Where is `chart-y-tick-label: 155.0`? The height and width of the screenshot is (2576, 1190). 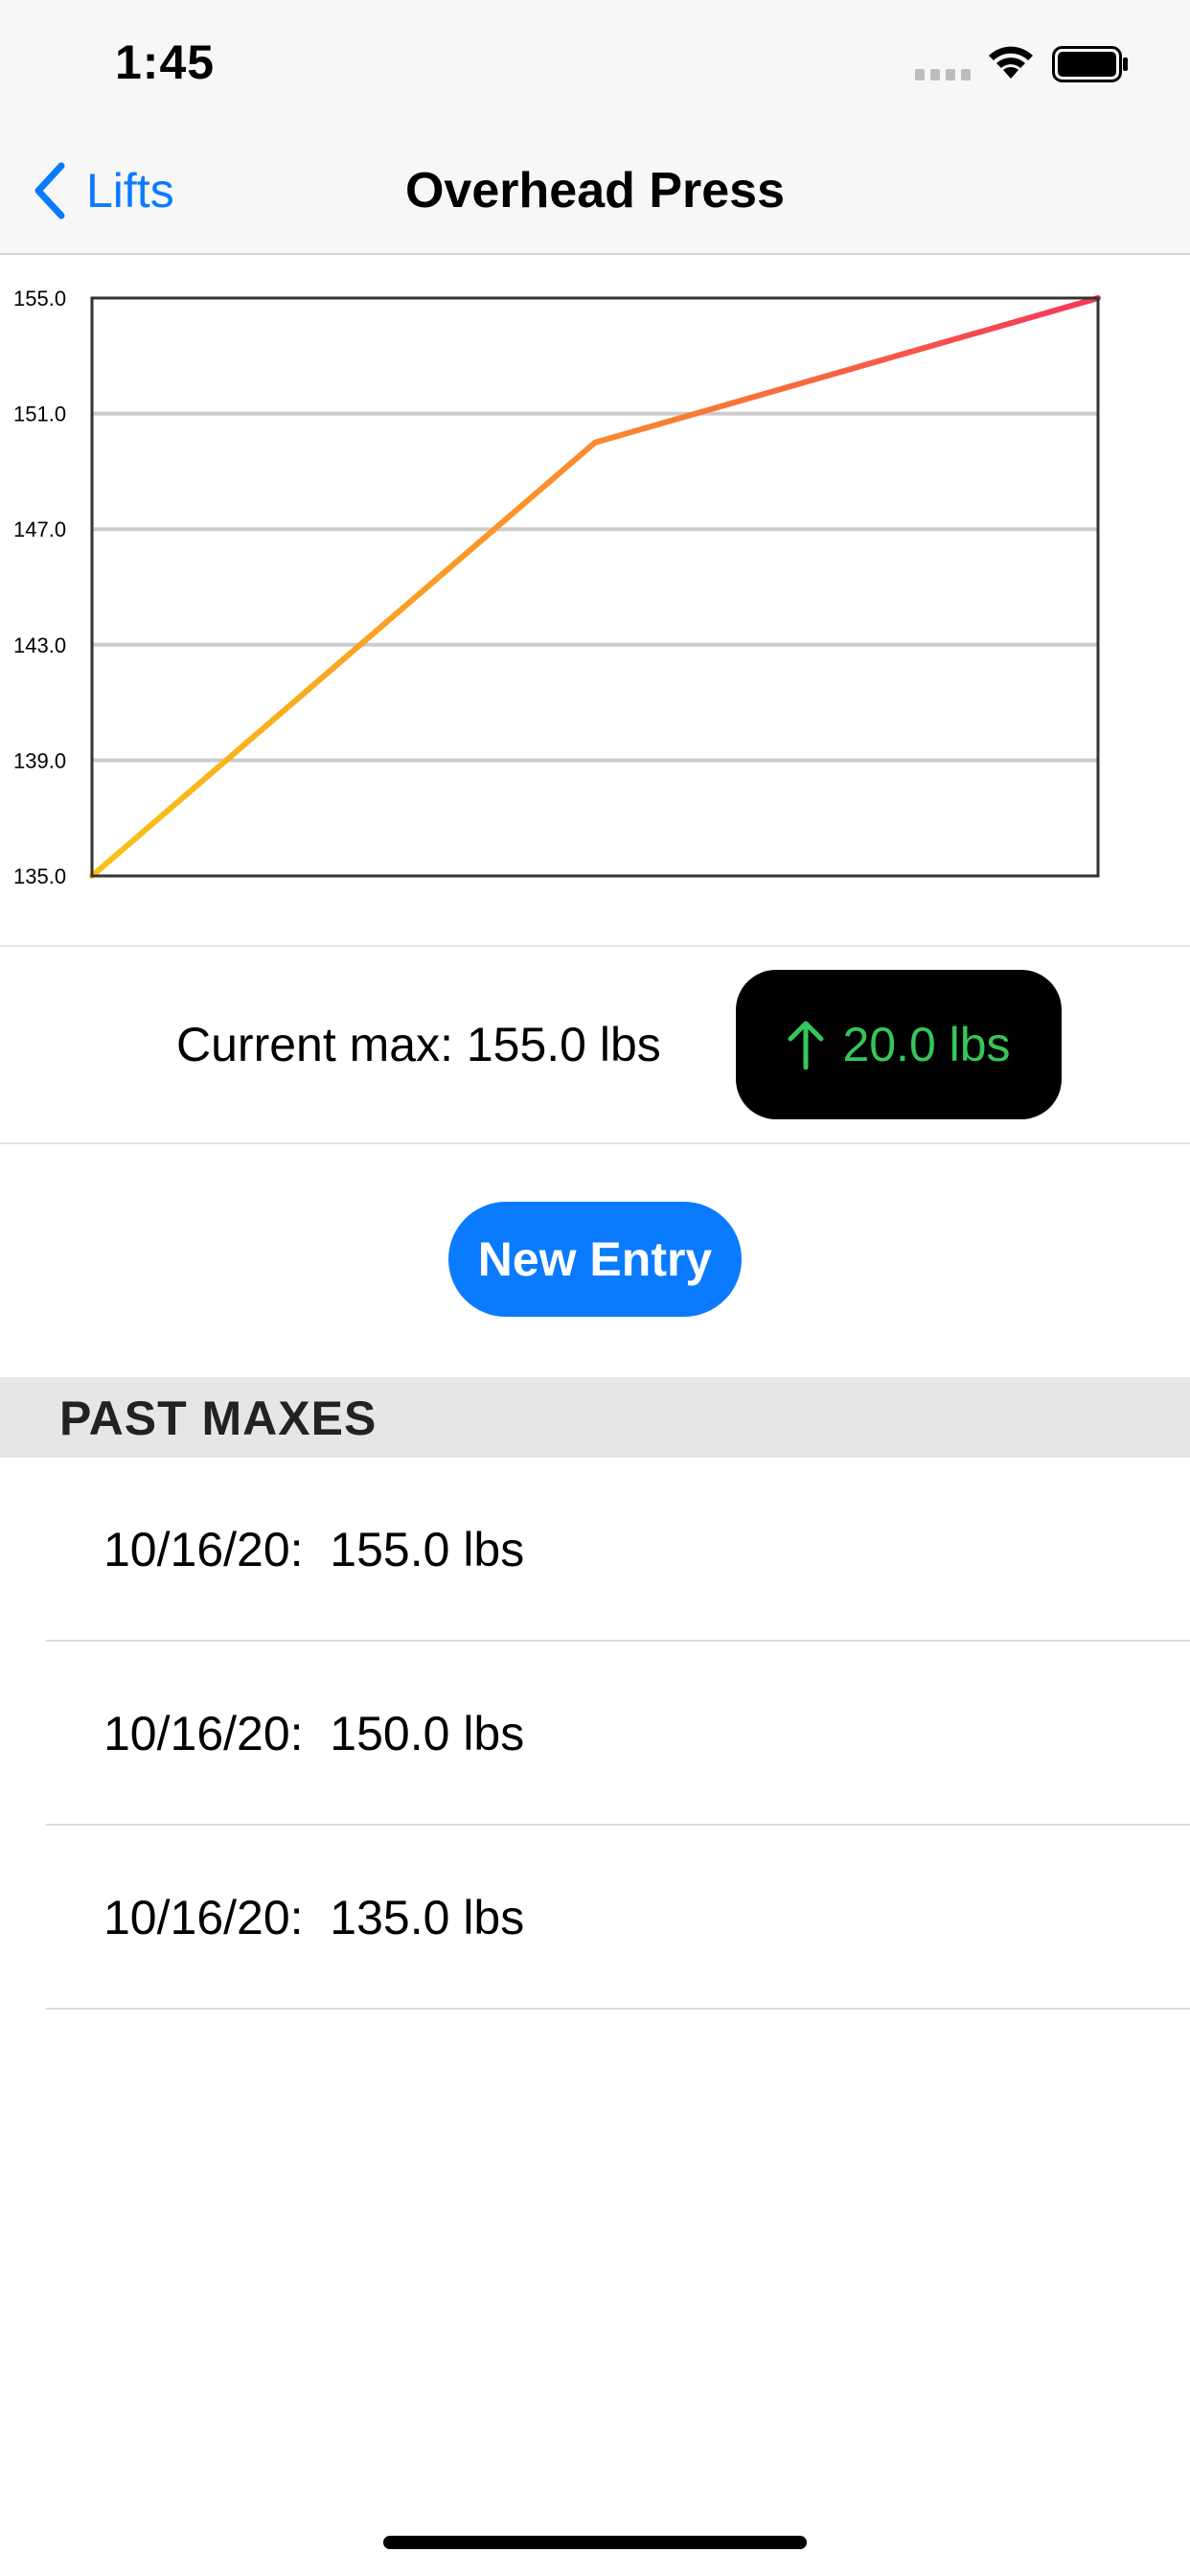 chart-y-tick-label: 155.0 is located at coordinates (40, 298).